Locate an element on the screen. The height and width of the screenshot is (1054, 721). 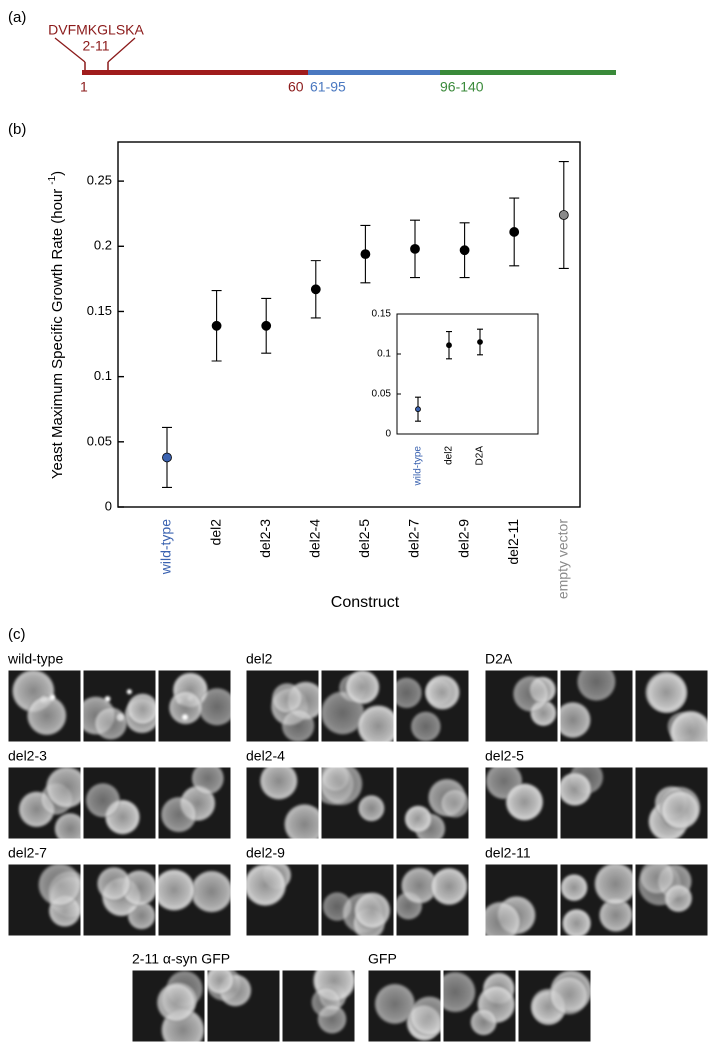
position-label: 1 is located at coordinates (84, 87).